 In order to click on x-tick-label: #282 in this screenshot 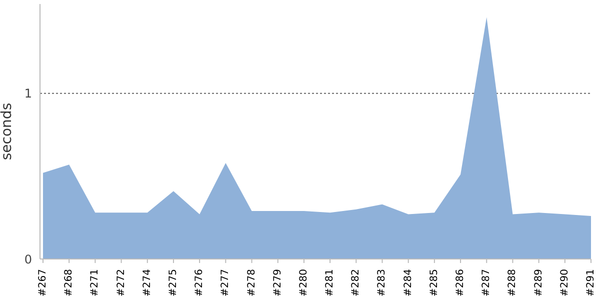, I will do `click(356, 282)`.